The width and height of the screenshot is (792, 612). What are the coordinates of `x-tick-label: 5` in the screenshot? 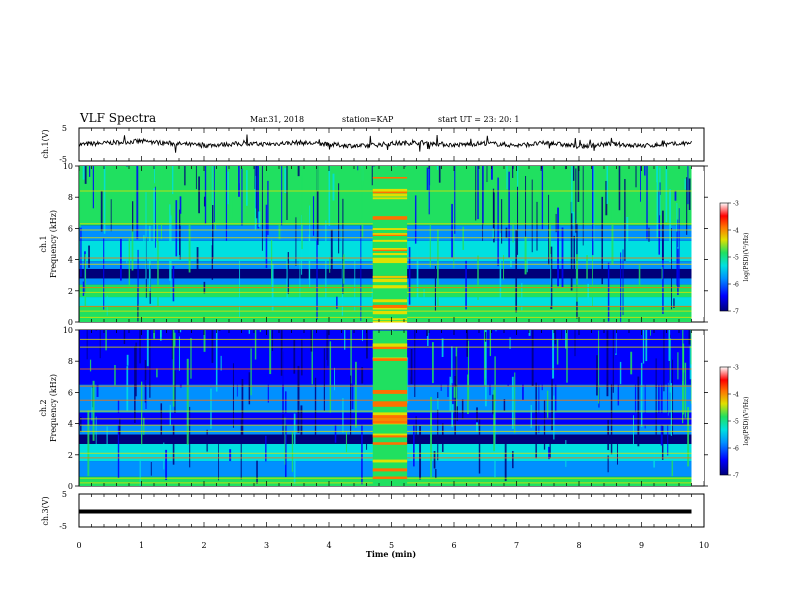 It's located at (391, 545).